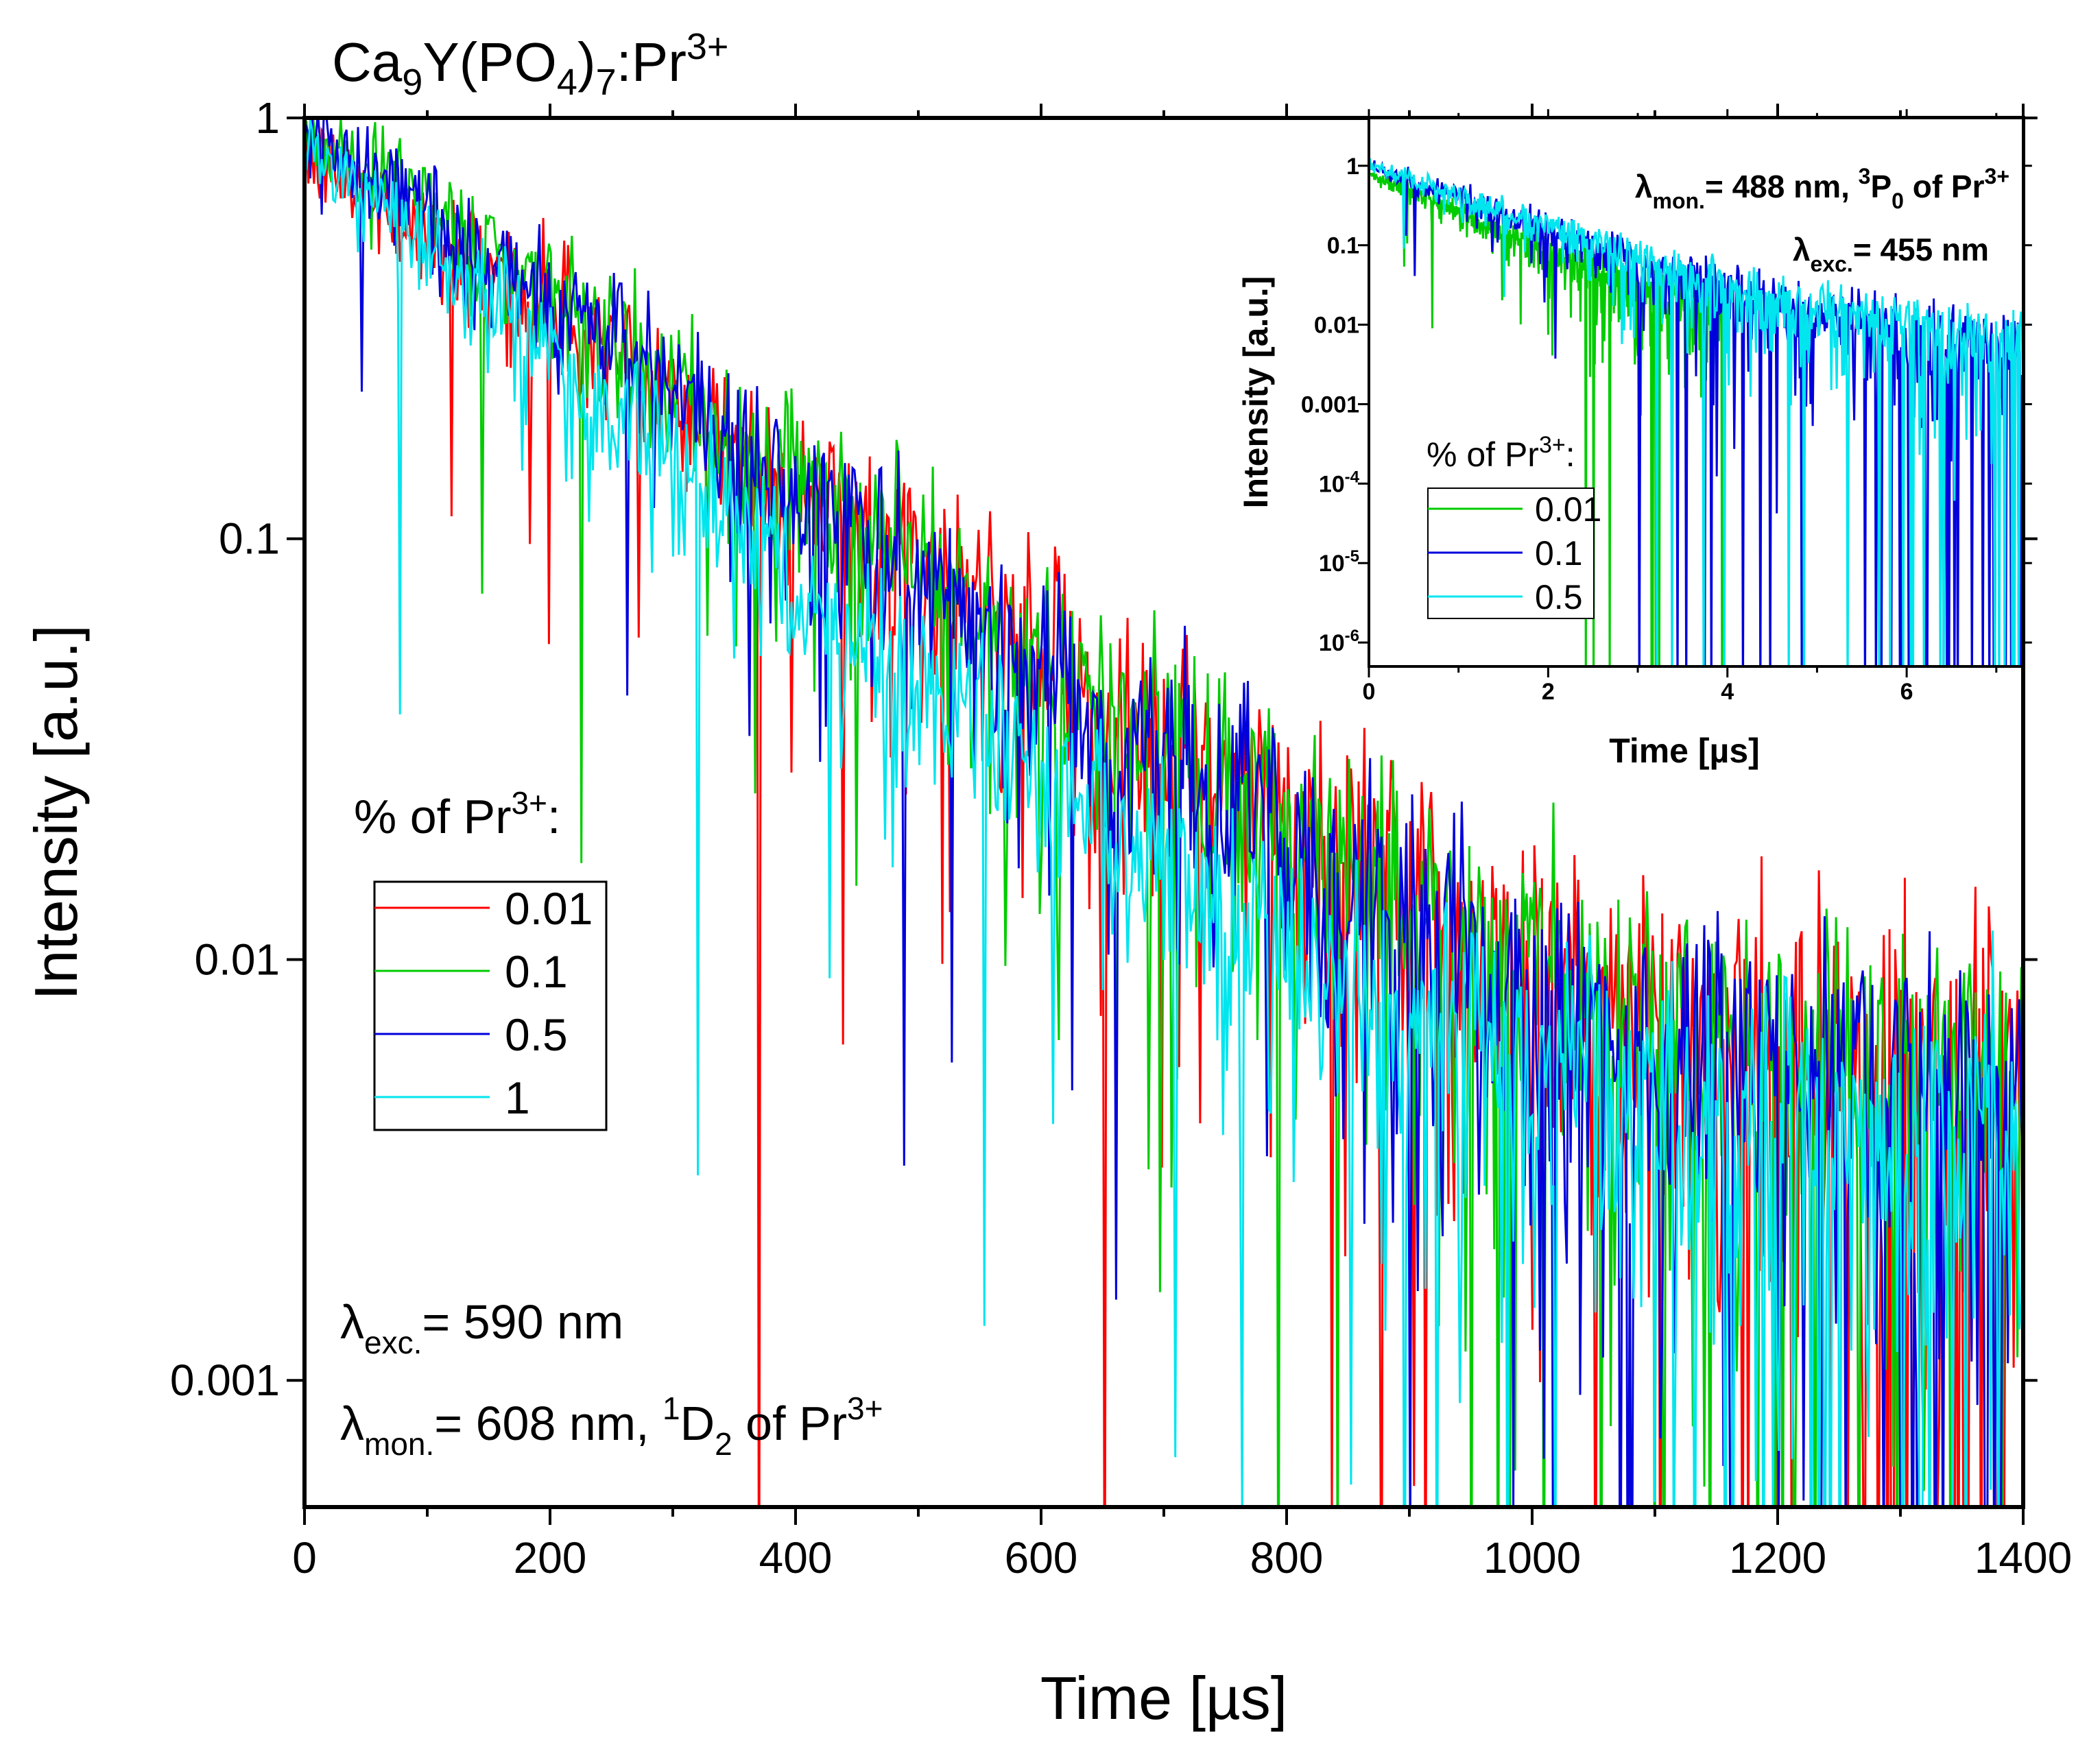 Image resolution: width=2100 pixels, height=1758 pixels. What do you see at coordinates (1881, 186) in the screenshot?
I see `annotation-part: P` at bounding box center [1881, 186].